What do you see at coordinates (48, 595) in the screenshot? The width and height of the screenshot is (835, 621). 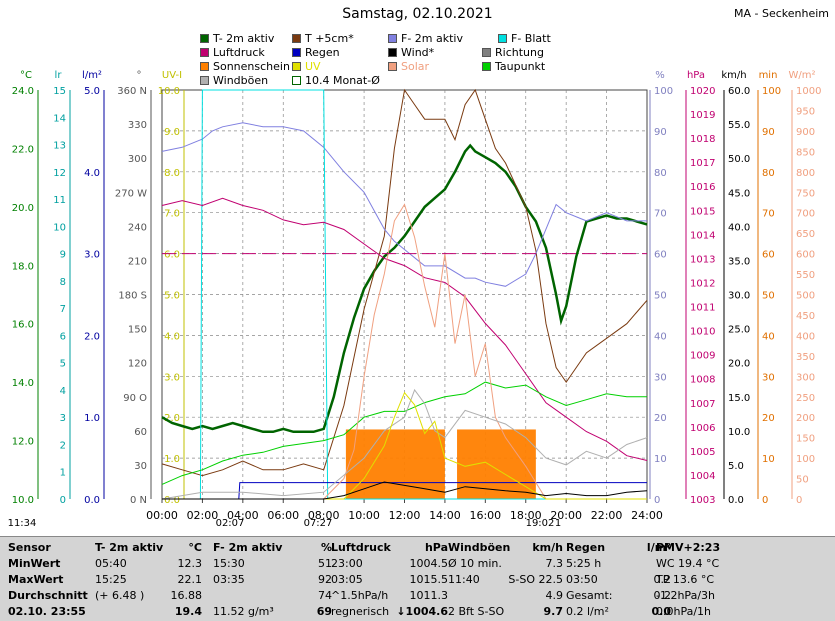 I see `table-cell: Durchschnitt` at bounding box center [48, 595].